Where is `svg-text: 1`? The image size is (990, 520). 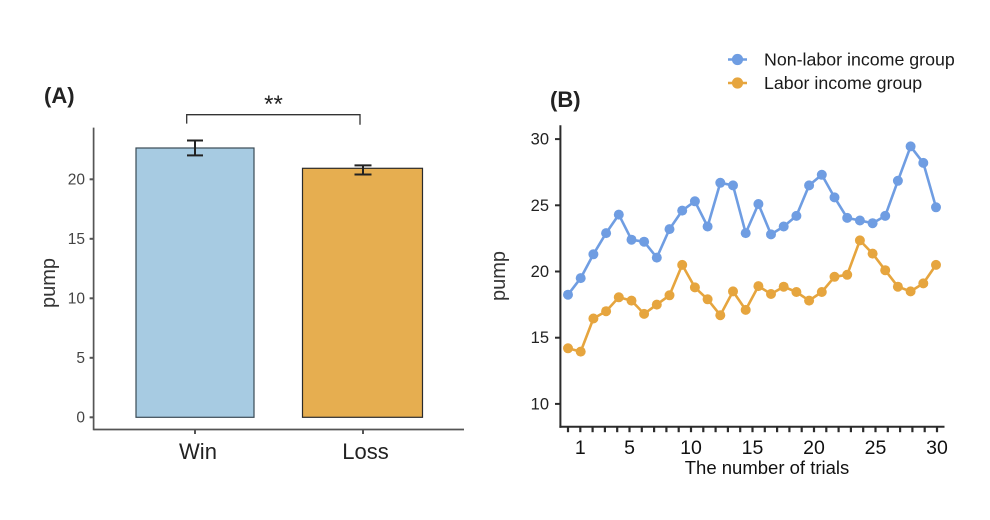 svg-text: 1 is located at coordinates (580, 448).